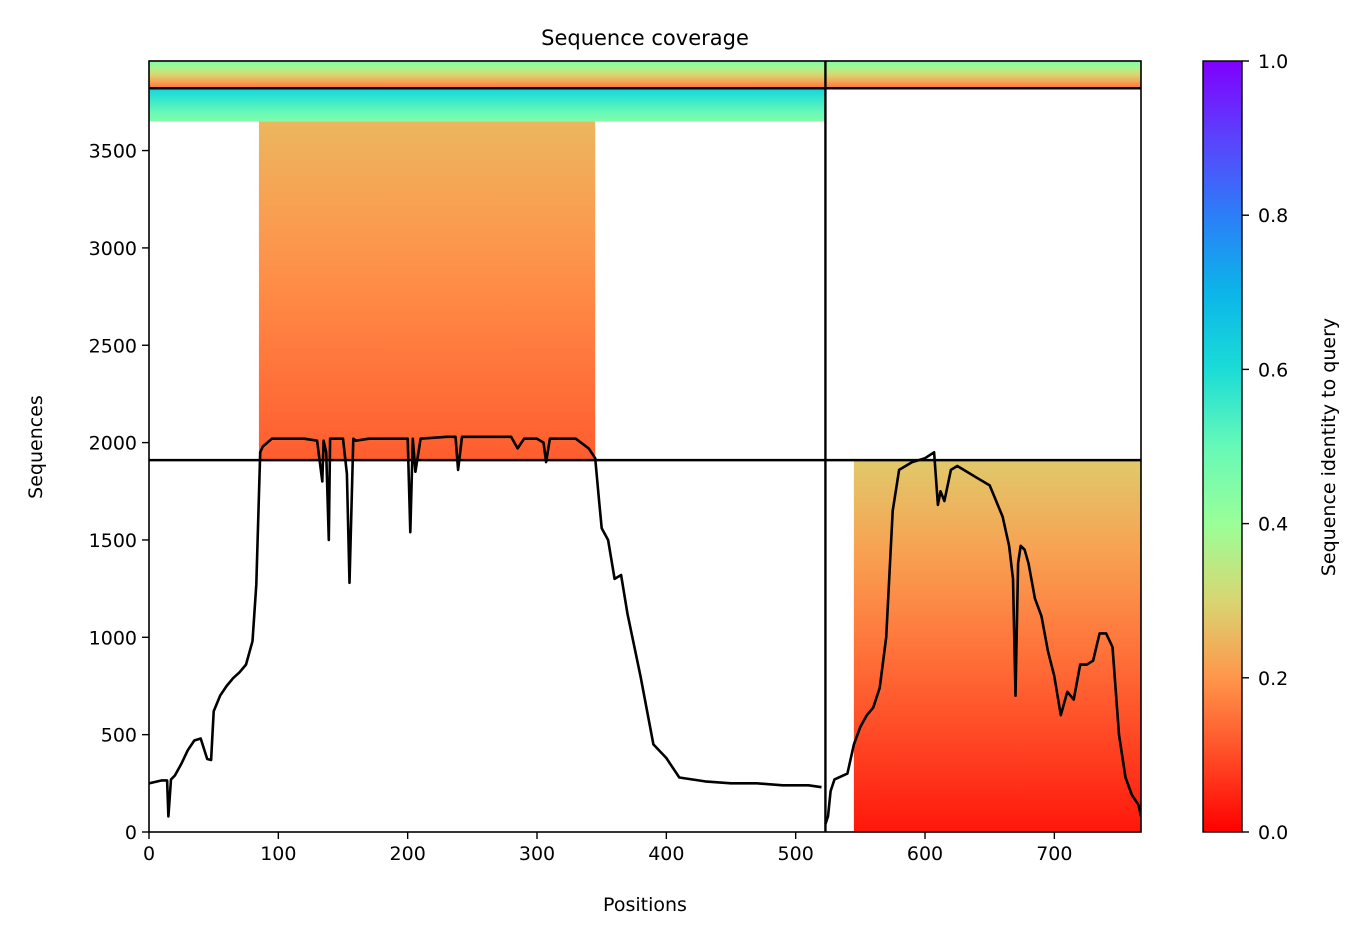 This screenshot has height=939, width=1364. What do you see at coordinates (1273, 370) in the screenshot?
I see `colorbar-tick-label: 0.6` at bounding box center [1273, 370].